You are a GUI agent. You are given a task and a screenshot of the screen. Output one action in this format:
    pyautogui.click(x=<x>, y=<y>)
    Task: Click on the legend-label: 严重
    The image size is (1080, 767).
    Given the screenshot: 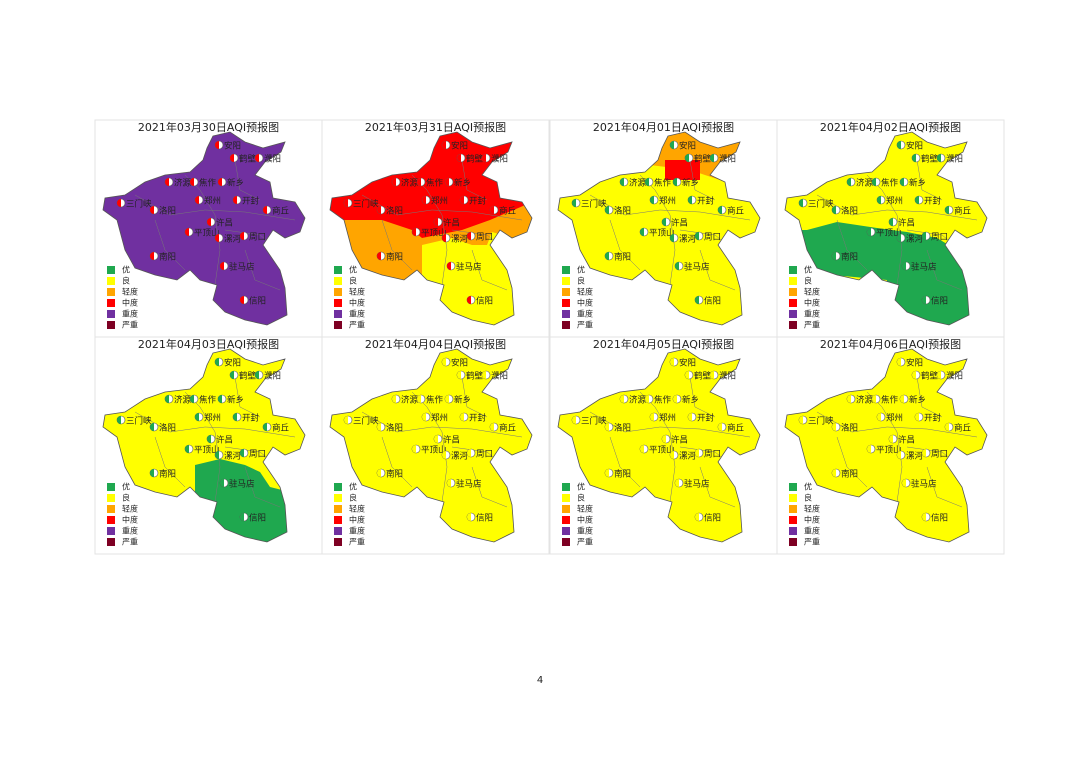 What is the action you would take?
    pyautogui.click(x=585, y=542)
    